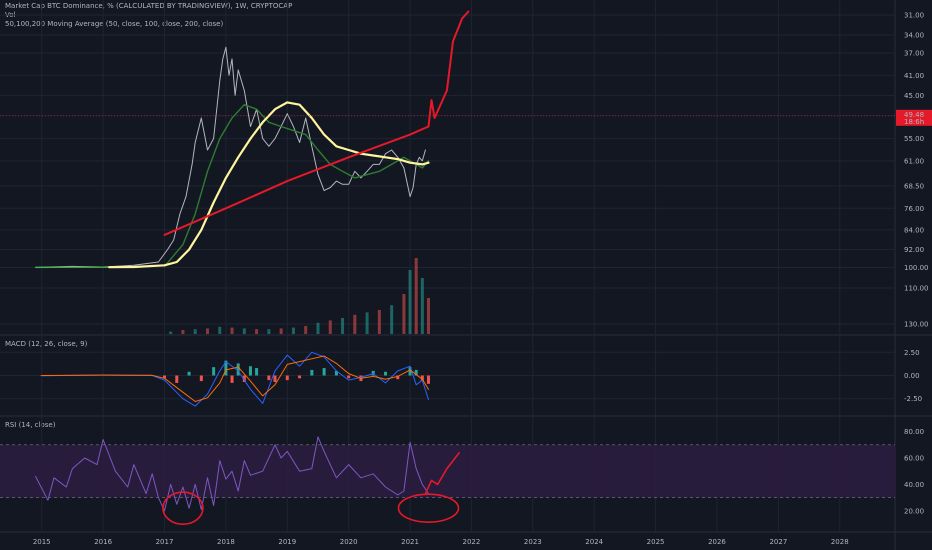 This screenshot has height=550, width=932. What do you see at coordinates (913, 399) in the screenshot?
I see `macd-tick-label: -2.50` at bounding box center [913, 399].